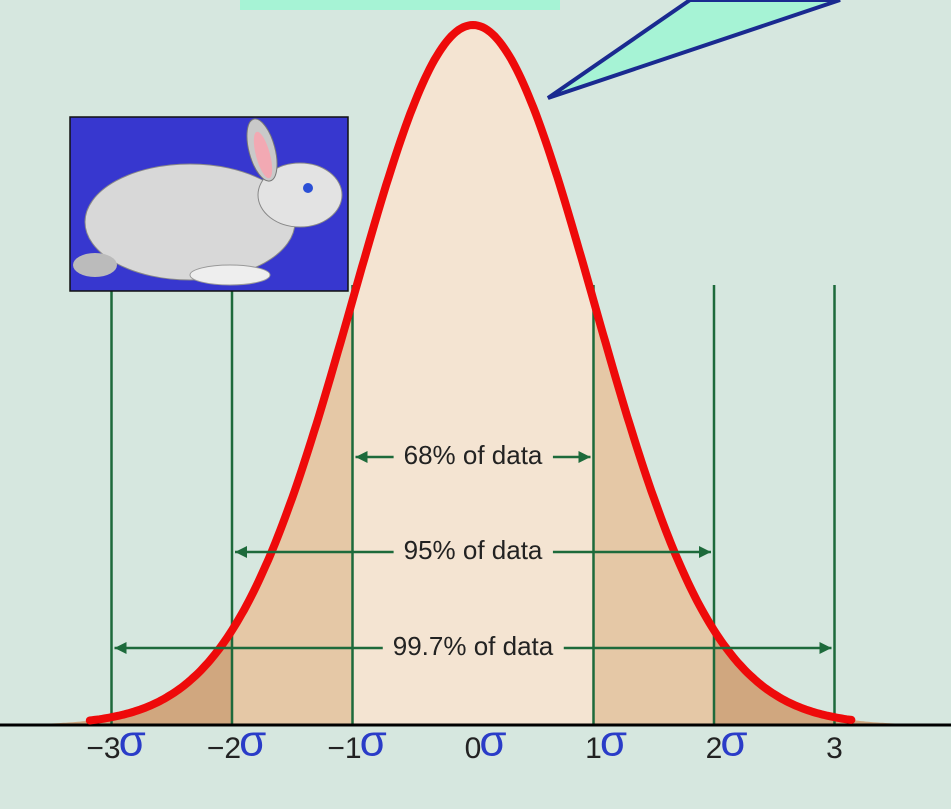 The height and width of the screenshot is (809, 951). Describe the element at coordinates (473, 748) in the screenshot. I see `tick-label: 0` at that location.